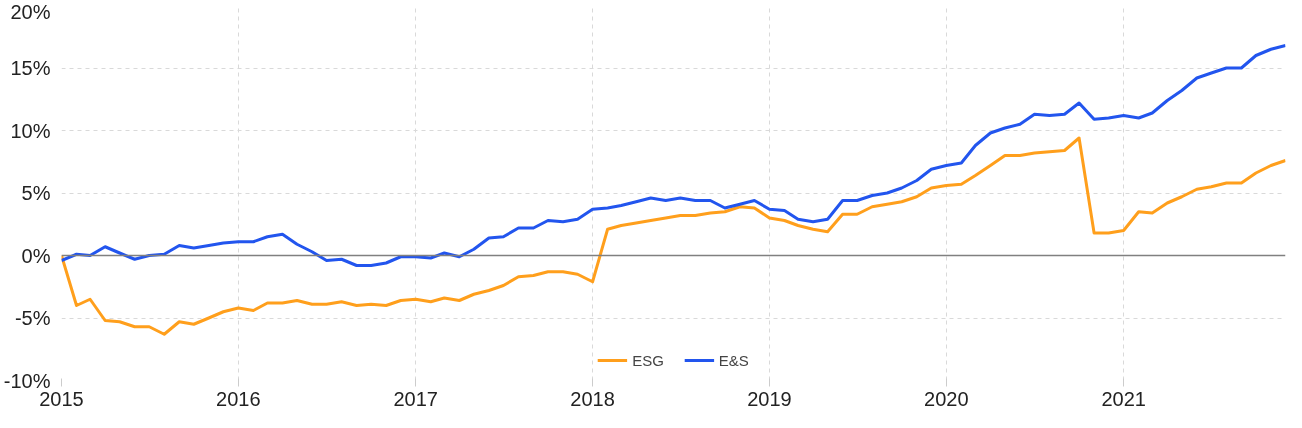 The image size is (1302, 428). Describe the element at coordinates (946, 398) in the screenshot. I see `x-tick-label: 2020` at that location.